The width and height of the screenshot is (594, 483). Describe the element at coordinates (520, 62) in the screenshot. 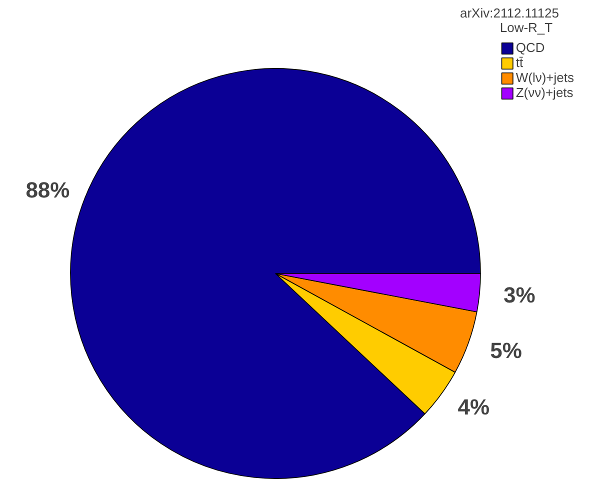

I see `legend-label: tt̄` at that location.